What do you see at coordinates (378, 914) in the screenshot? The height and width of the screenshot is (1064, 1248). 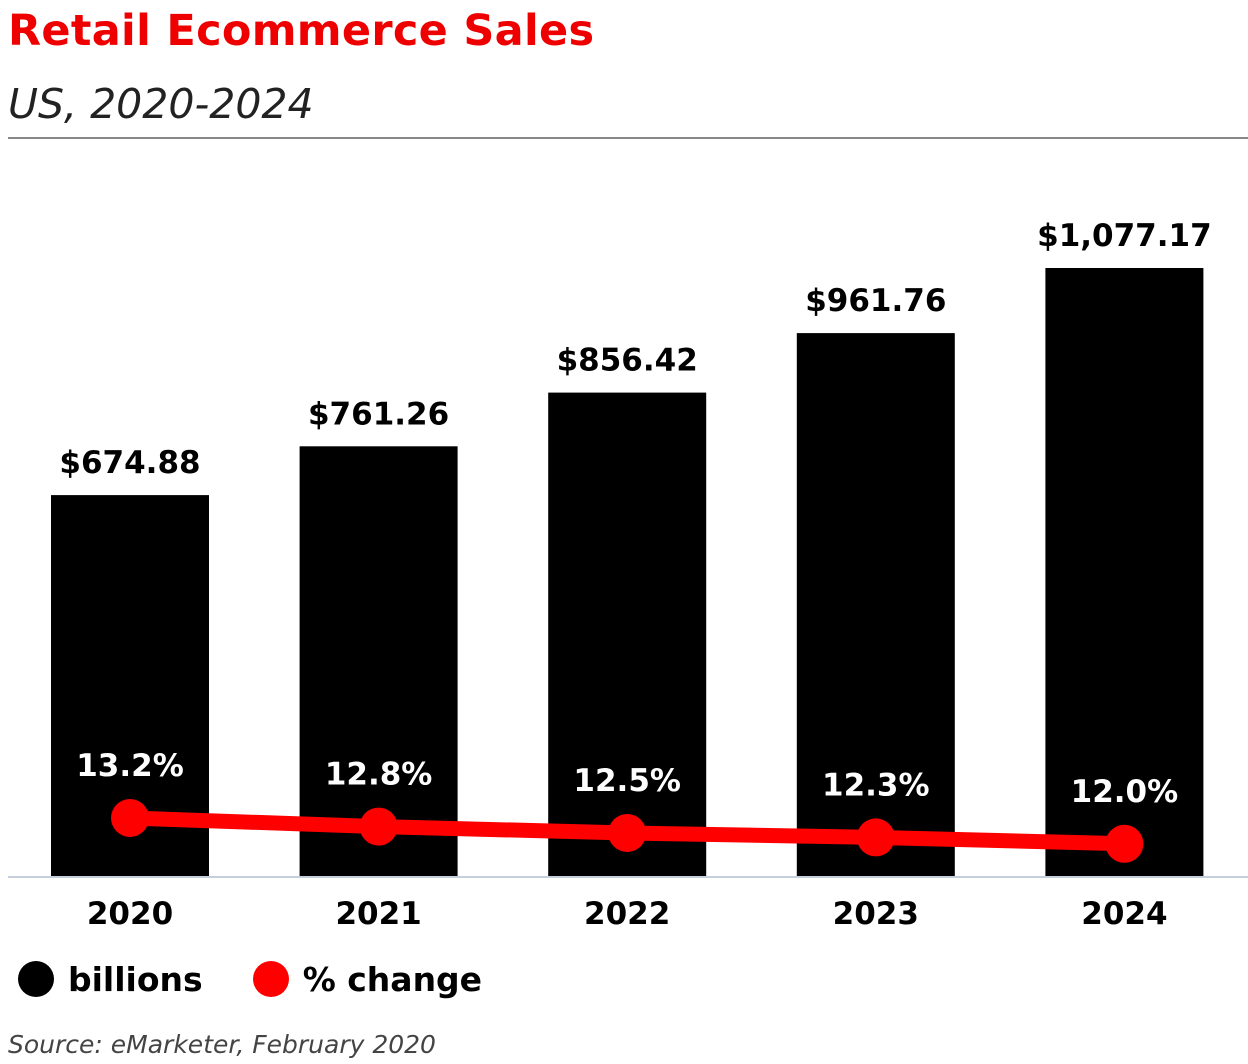 I see `x-tick-label-2021: 2021` at bounding box center [378, 914].